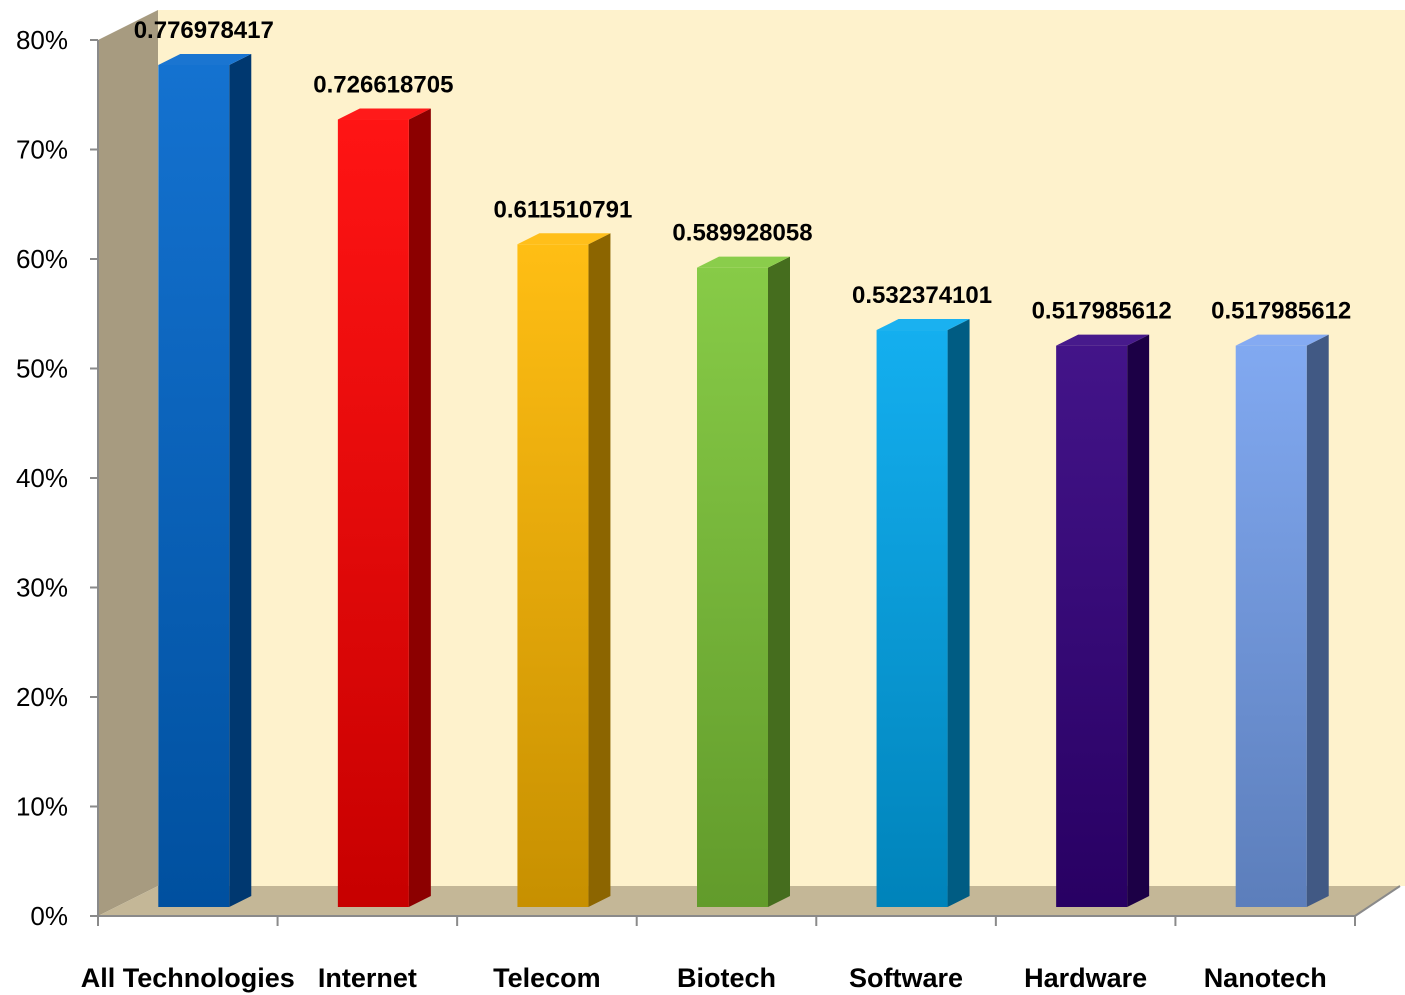 This screenshot has width=1405, height=995. What do you see at coordinates (42, 40) in the screenshot?
I see `y-tick-label: 80%` at bounding box center [42, 40].